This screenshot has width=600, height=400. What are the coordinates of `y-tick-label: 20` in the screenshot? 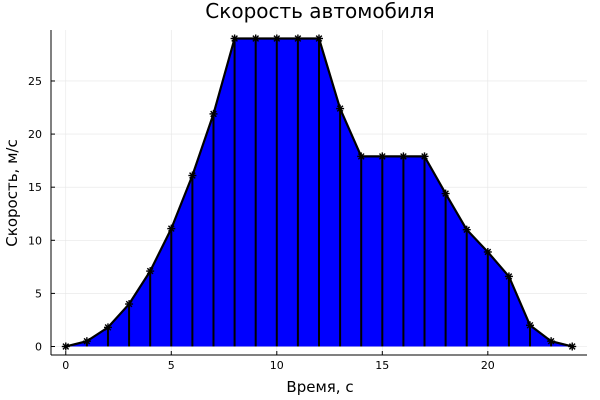 It's located at (35, 134).